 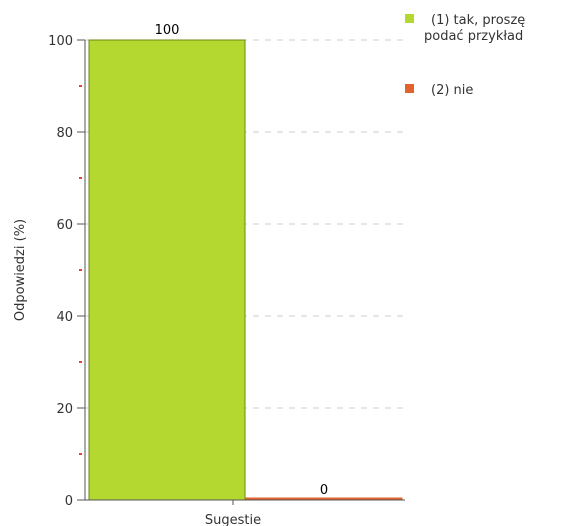 What do you see at coordinates (64, 133) in the screenshot?
I see `y-tick-label: 80` at bounding box center [64, 133].